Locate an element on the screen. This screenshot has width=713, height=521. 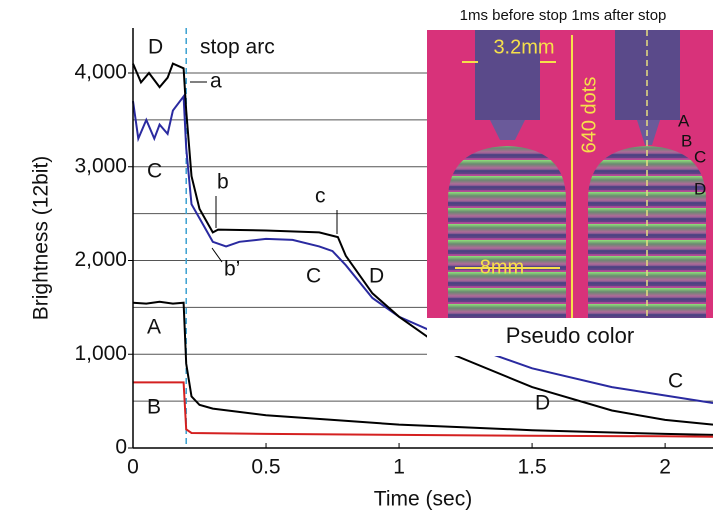
inset-height: 640 dots is located at coordinates (589, 115).